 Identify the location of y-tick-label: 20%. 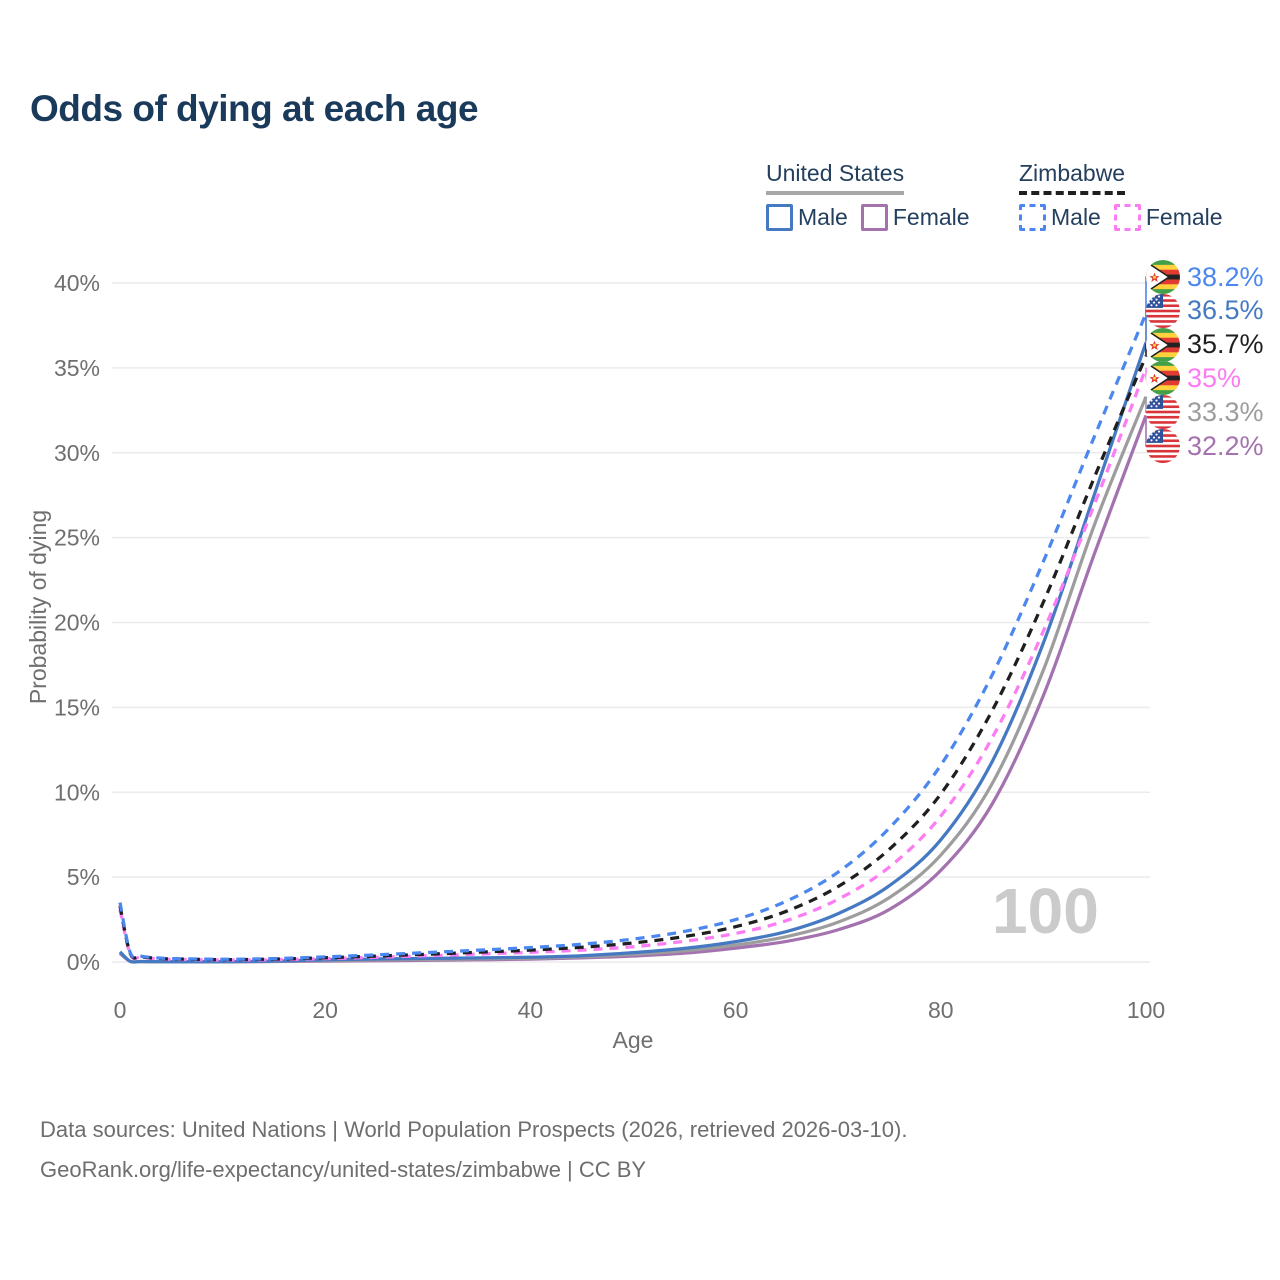
(77, 623).